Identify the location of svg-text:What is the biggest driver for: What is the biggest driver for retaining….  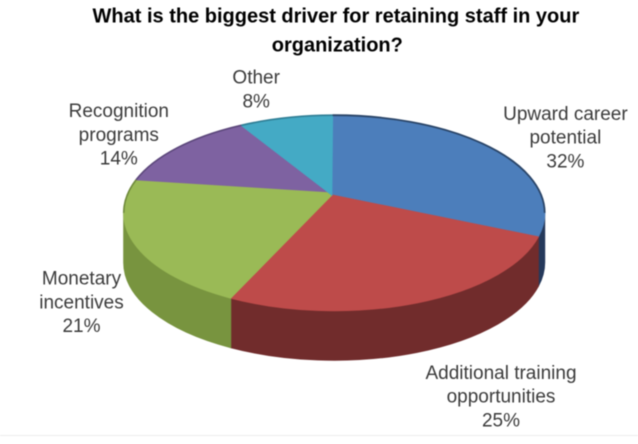
(336, 17).